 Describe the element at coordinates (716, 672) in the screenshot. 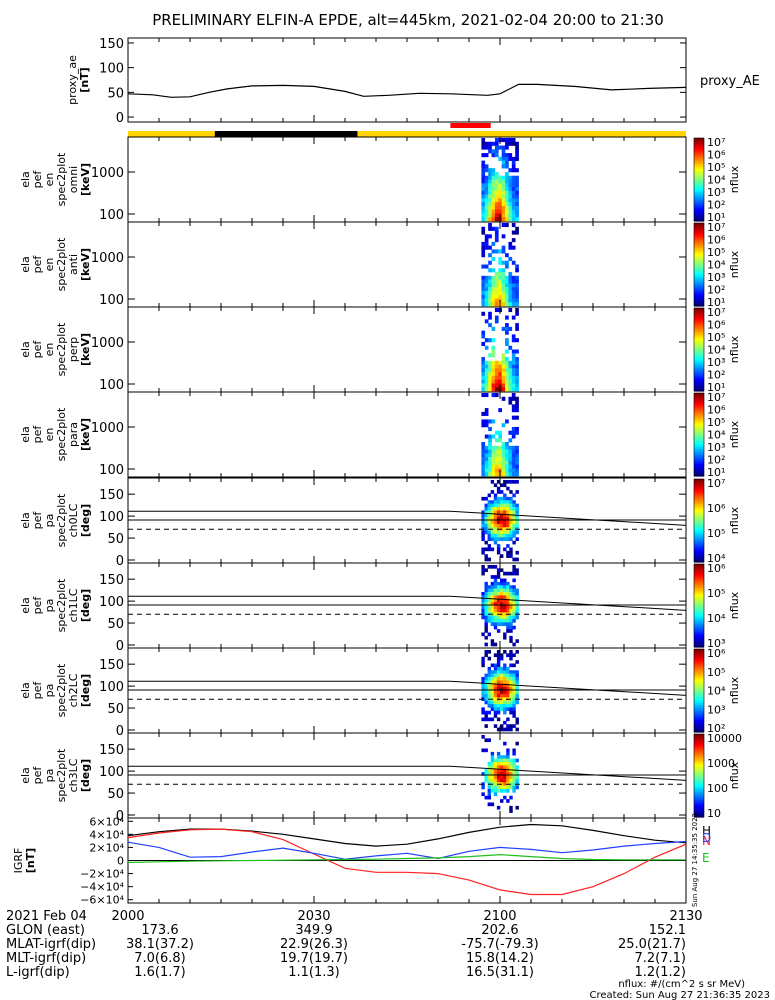

I see `colorbar-tick-label: 10⁵` at that location.